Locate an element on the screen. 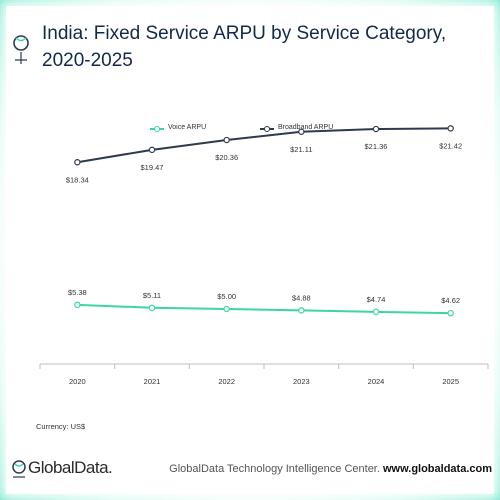 The image size is (500, 500). x-tick-label: 2022 is located at coordinates (226, 381).